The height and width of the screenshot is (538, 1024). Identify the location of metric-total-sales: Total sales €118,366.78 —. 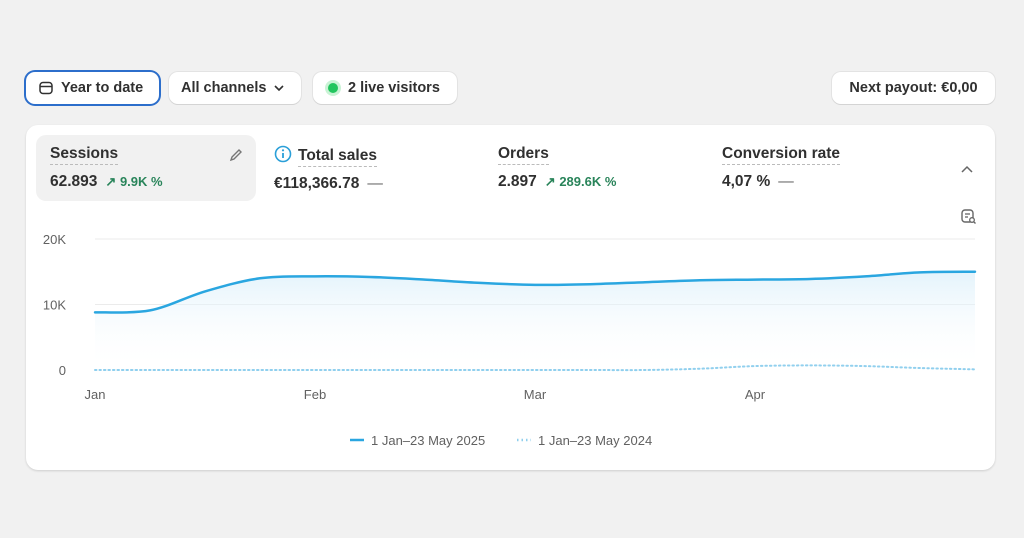
(370, 168).